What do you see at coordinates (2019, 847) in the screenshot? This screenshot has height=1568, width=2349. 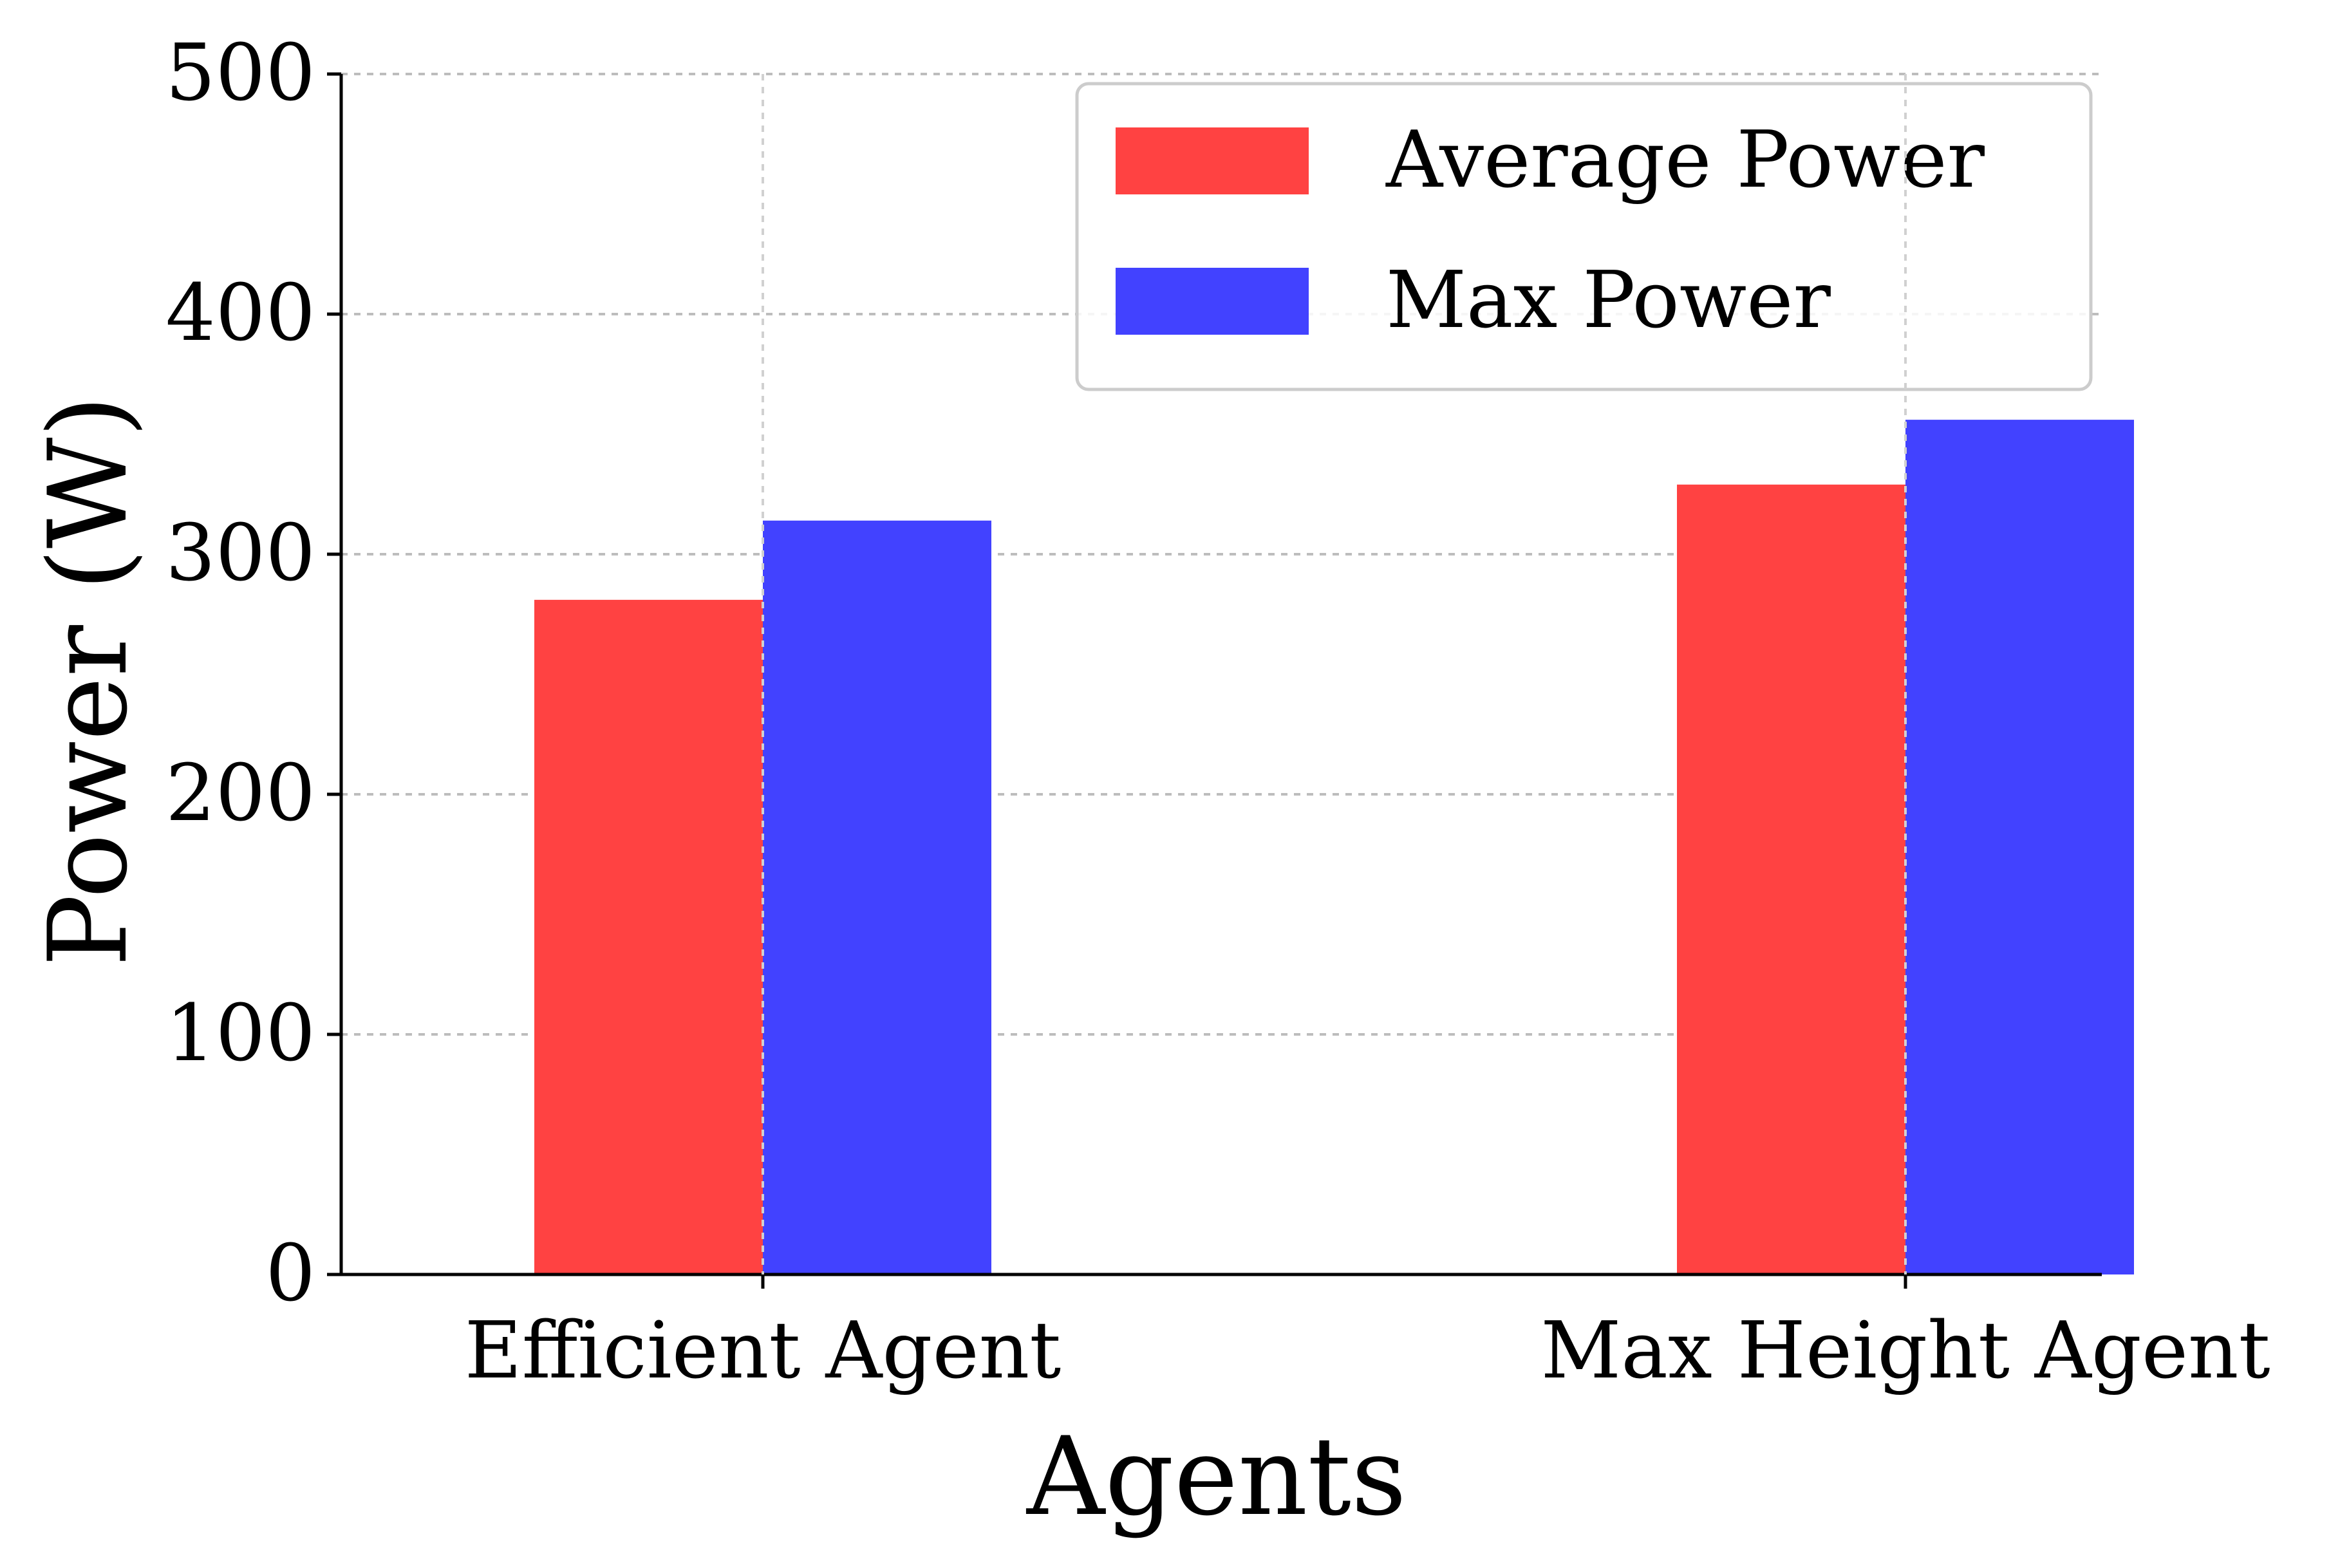 I see `bar-max-power-max-height-agent` at bounding box center [2019, 847].